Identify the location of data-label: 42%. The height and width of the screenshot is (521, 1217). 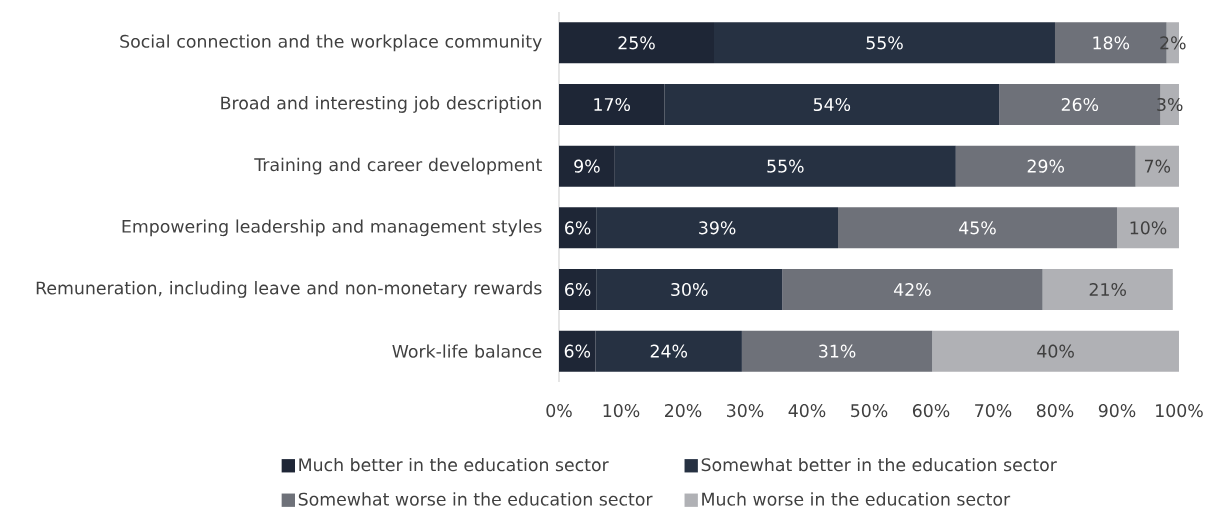
(912, 289).